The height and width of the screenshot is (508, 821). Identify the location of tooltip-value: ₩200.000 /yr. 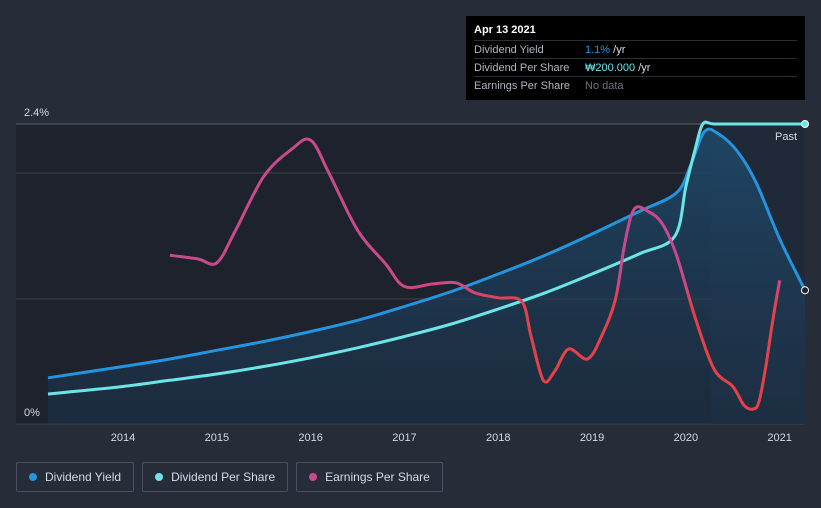
(617, 68).